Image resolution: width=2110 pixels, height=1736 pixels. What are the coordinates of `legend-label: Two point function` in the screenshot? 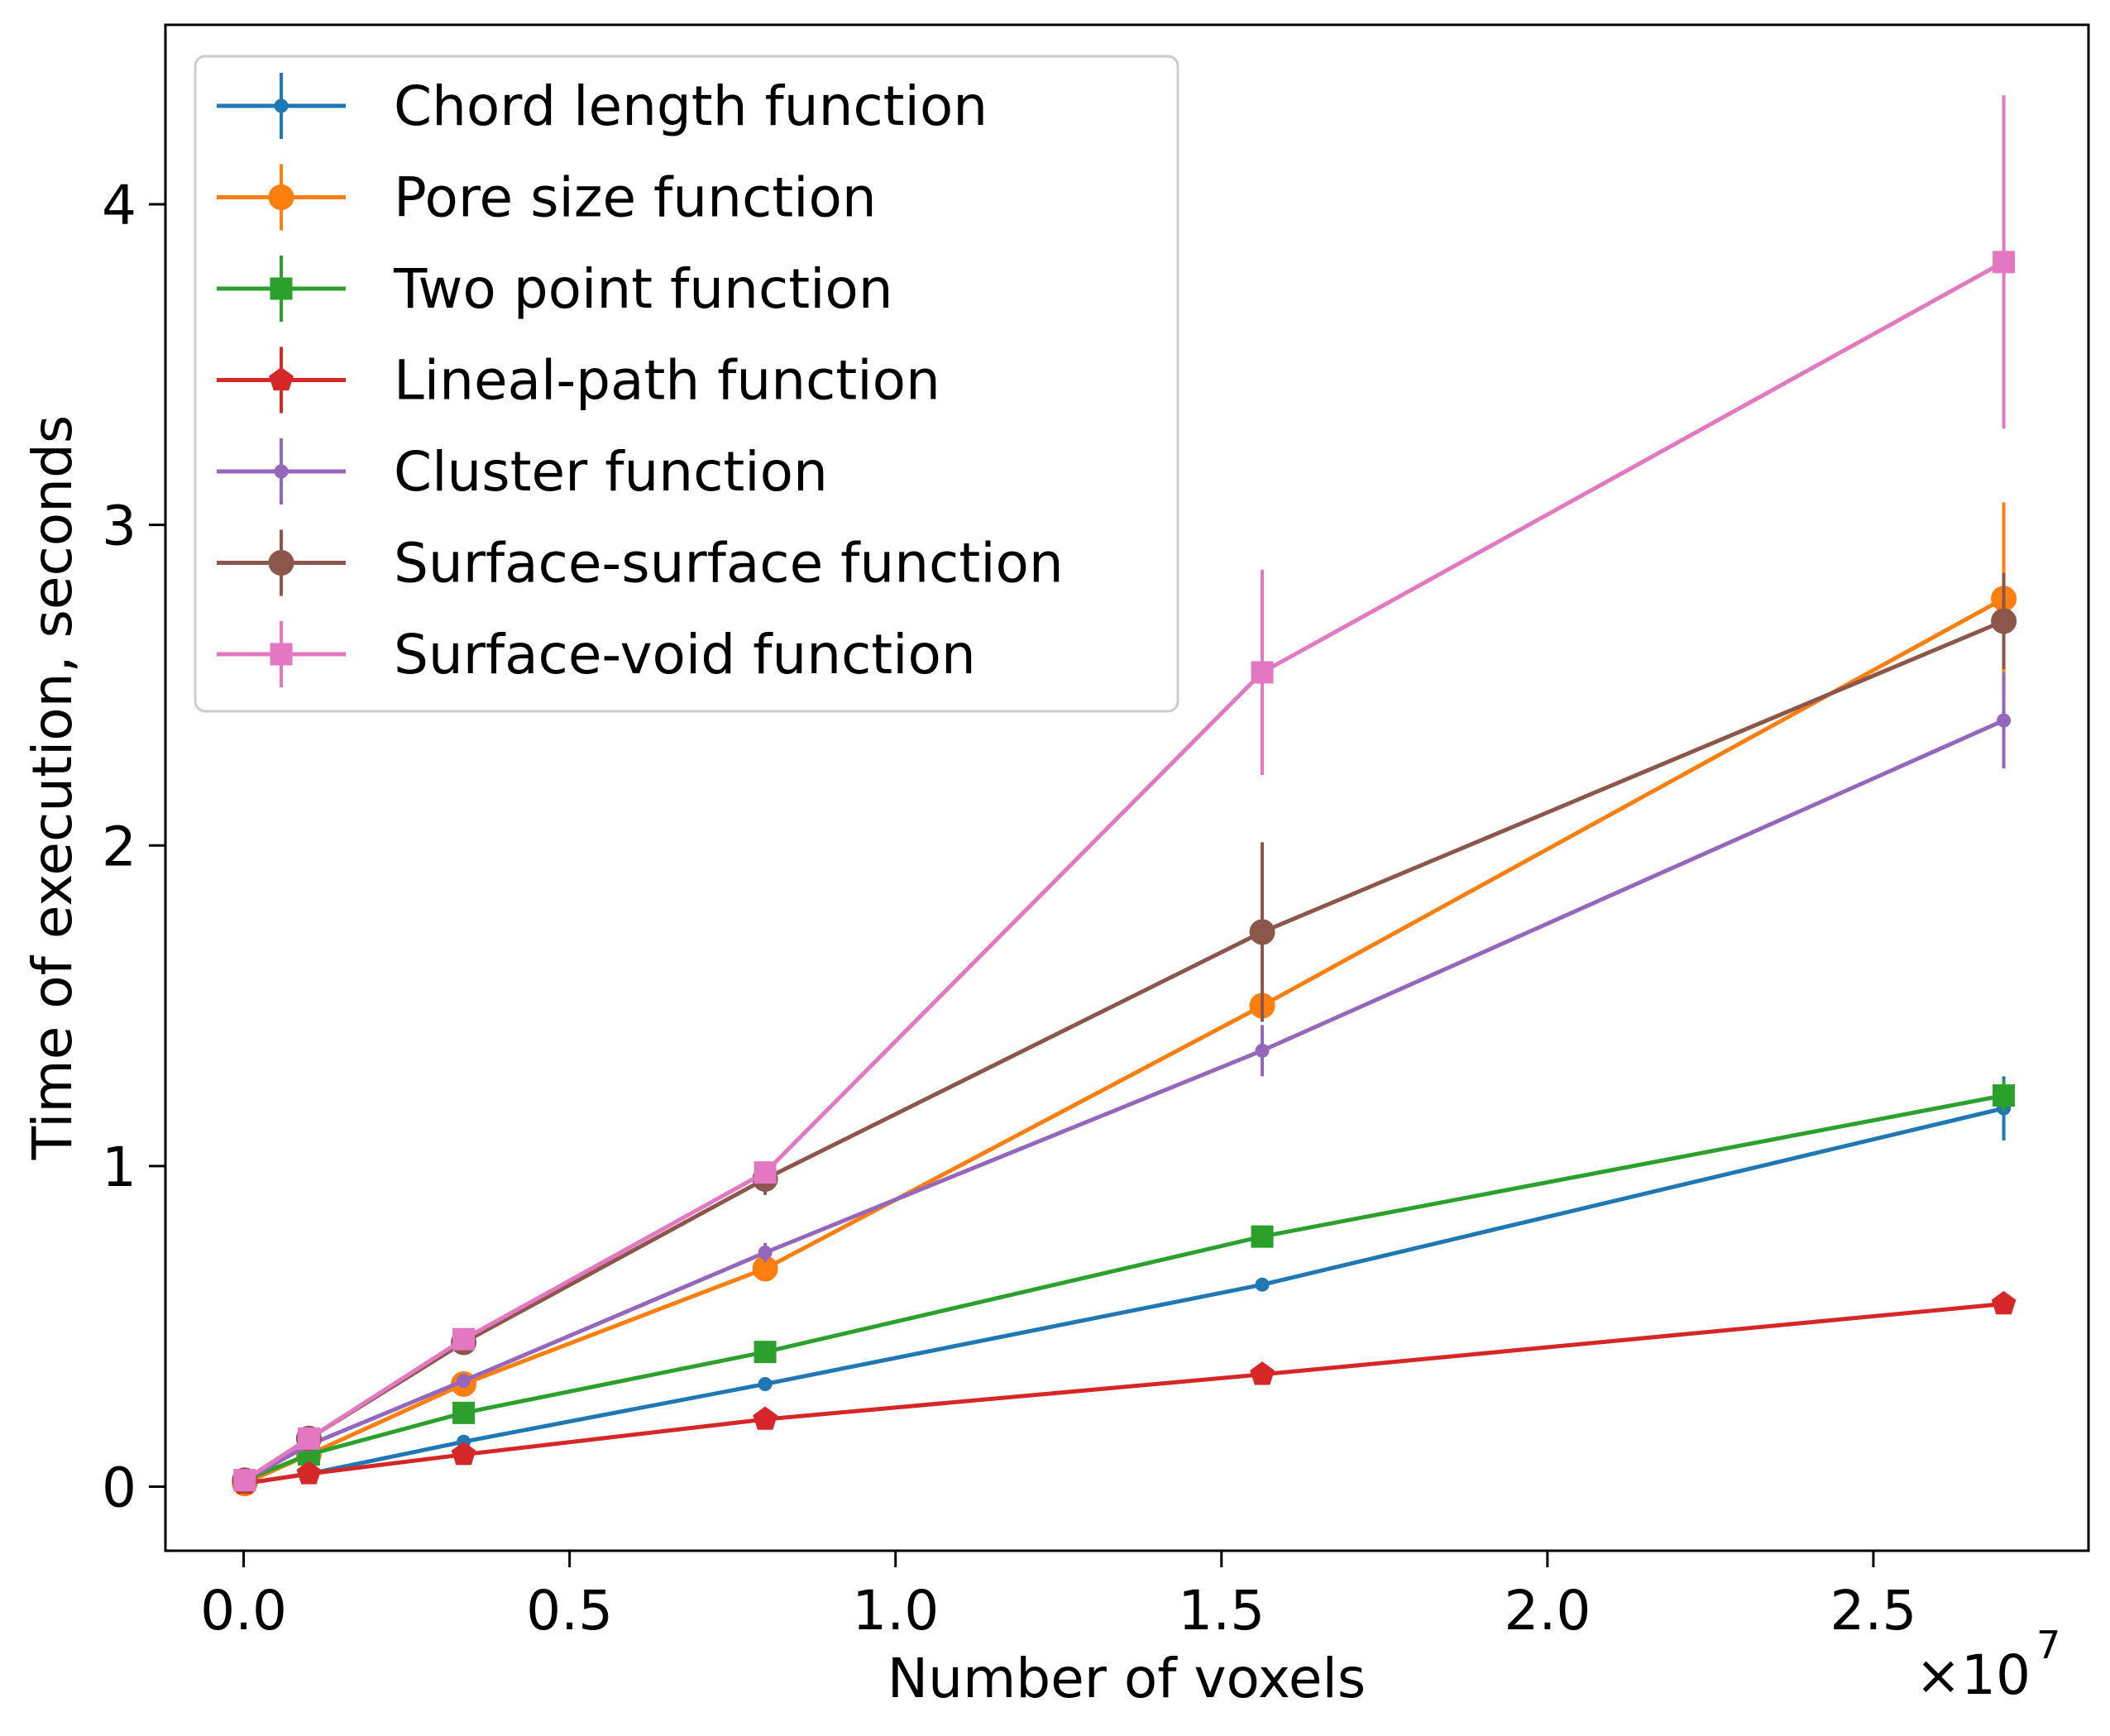 It's located at (643, 289).